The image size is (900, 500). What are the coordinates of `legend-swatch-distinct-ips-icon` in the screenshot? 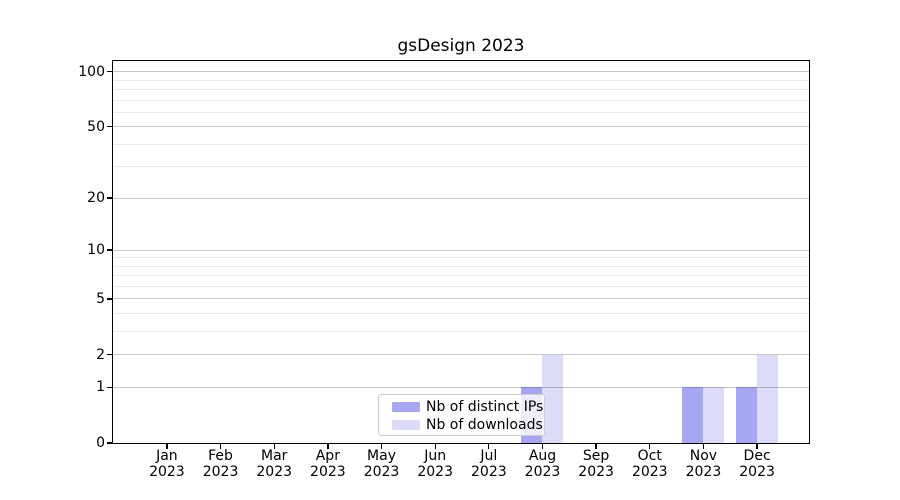 It's located at (406, 407).